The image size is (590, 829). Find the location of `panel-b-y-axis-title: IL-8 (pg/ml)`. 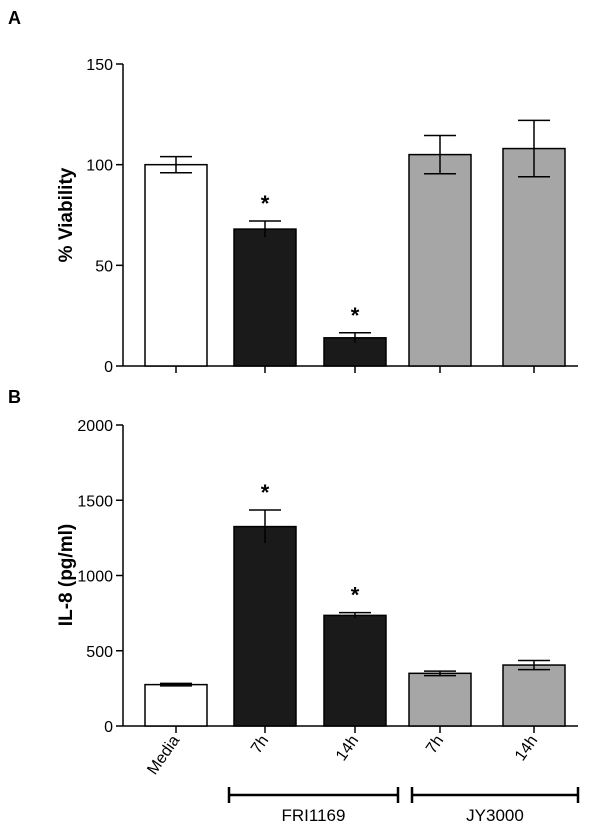

panel-b-y-axis-title: IL-8 (pg/ml) is located at coordinates (66, 575).